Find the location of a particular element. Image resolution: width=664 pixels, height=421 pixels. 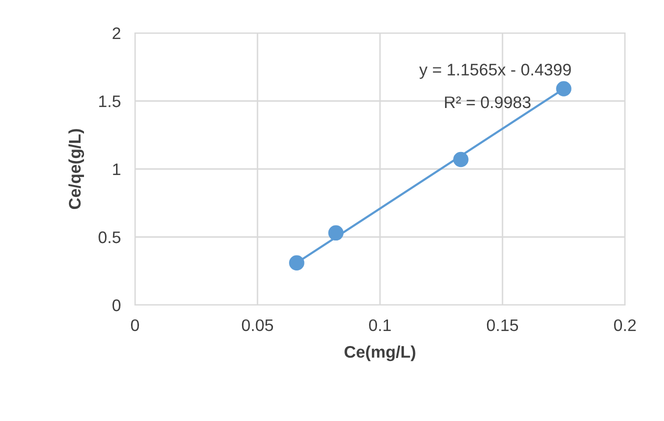

y-tick-label: 2 is located at coordinates (116, 33).